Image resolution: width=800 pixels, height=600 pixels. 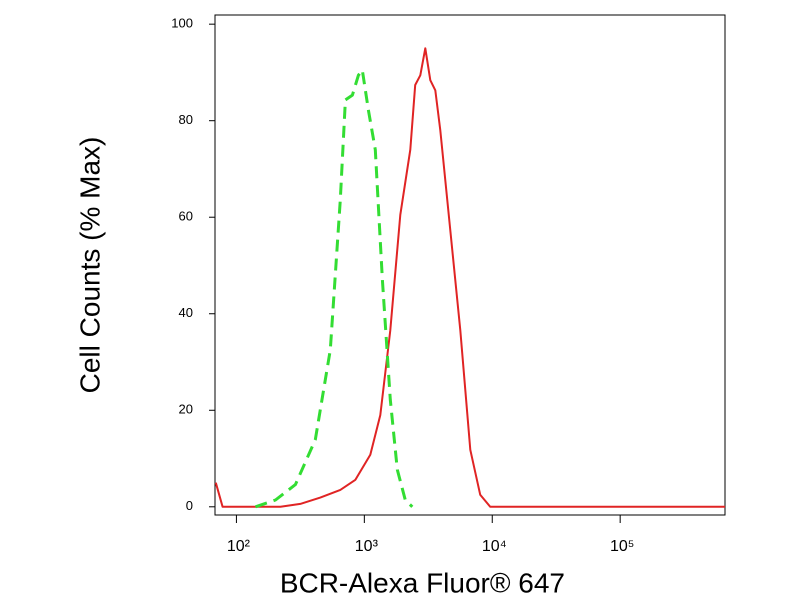 What do you see at coordinates (334, 288) in the screenshot?
I see `series-line` at bounding box center [334, 288].